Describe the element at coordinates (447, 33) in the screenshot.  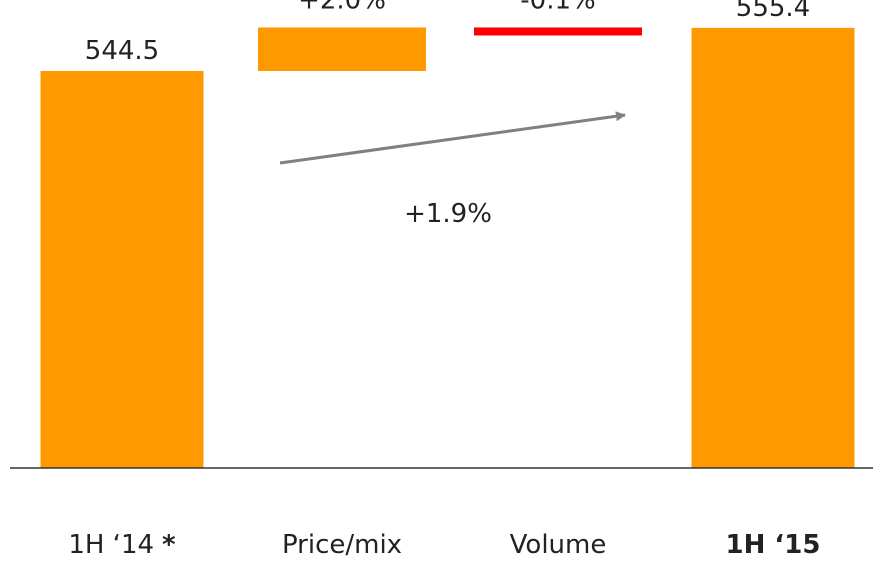
I see `value-labels: 544.5 +2.0% -0.1% 555.4` at that location.